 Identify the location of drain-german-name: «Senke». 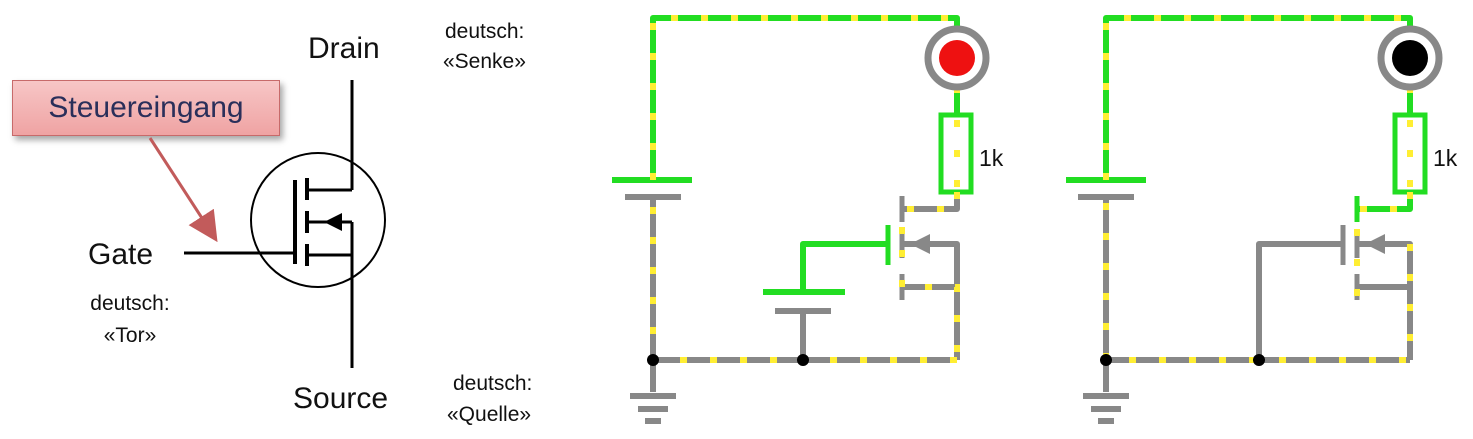
(484, 61).